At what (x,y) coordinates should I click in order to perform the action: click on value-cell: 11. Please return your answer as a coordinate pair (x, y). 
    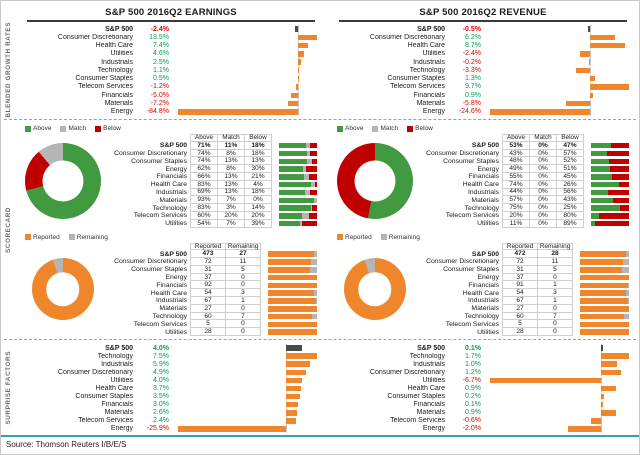
    Looking at the image, I should click on (555, 262).